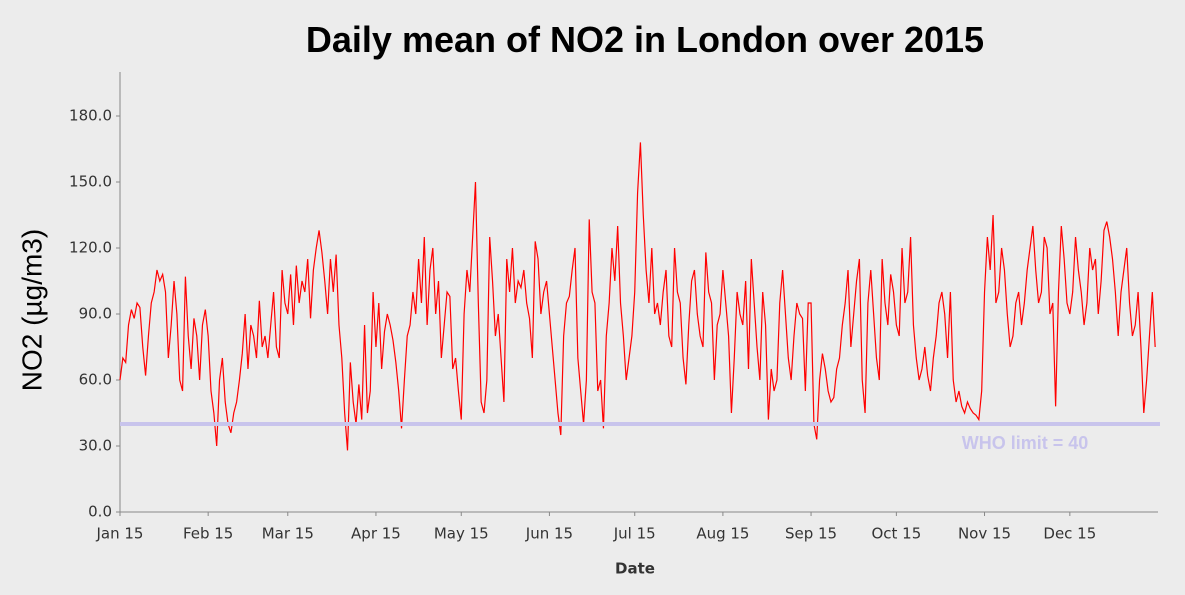  Describe the element at coordinates (645, 39) in the screenshot. I see `chart-title: Daily mean of NO2 in London over 2015` at that location.